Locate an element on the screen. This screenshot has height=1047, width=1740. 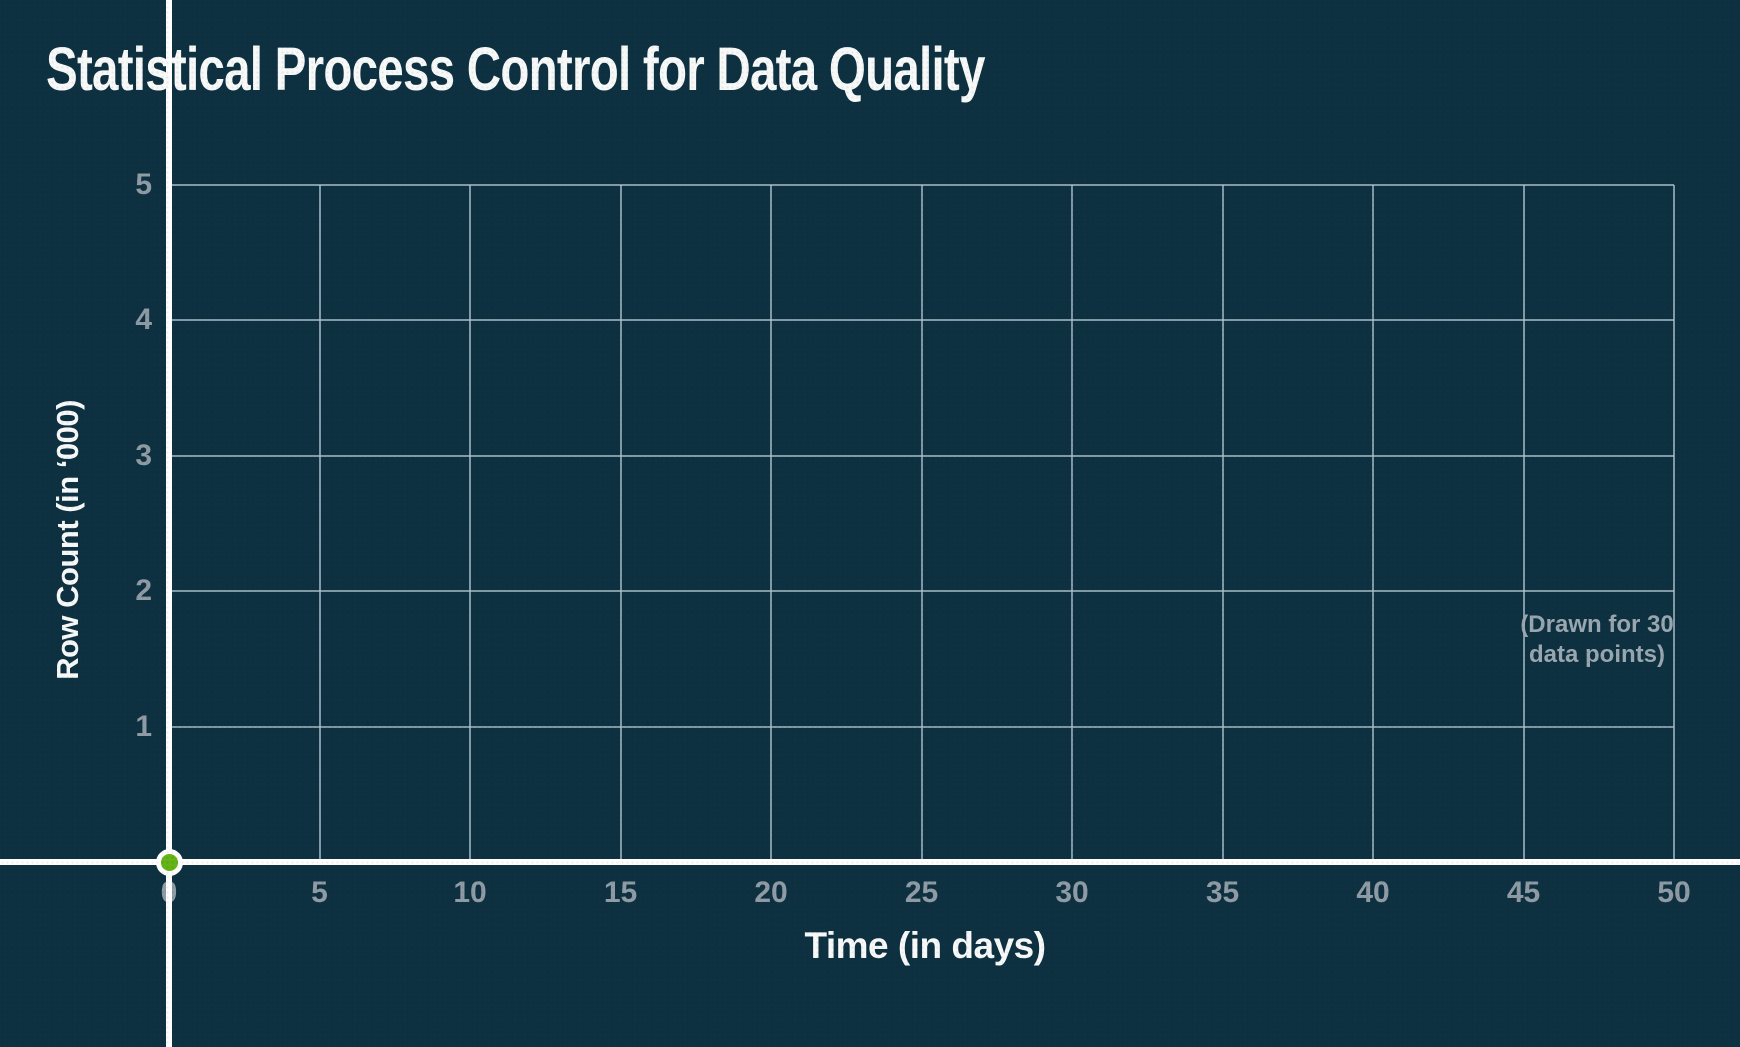
x-tick-label: 50 is located at coordinates (1674, 892).